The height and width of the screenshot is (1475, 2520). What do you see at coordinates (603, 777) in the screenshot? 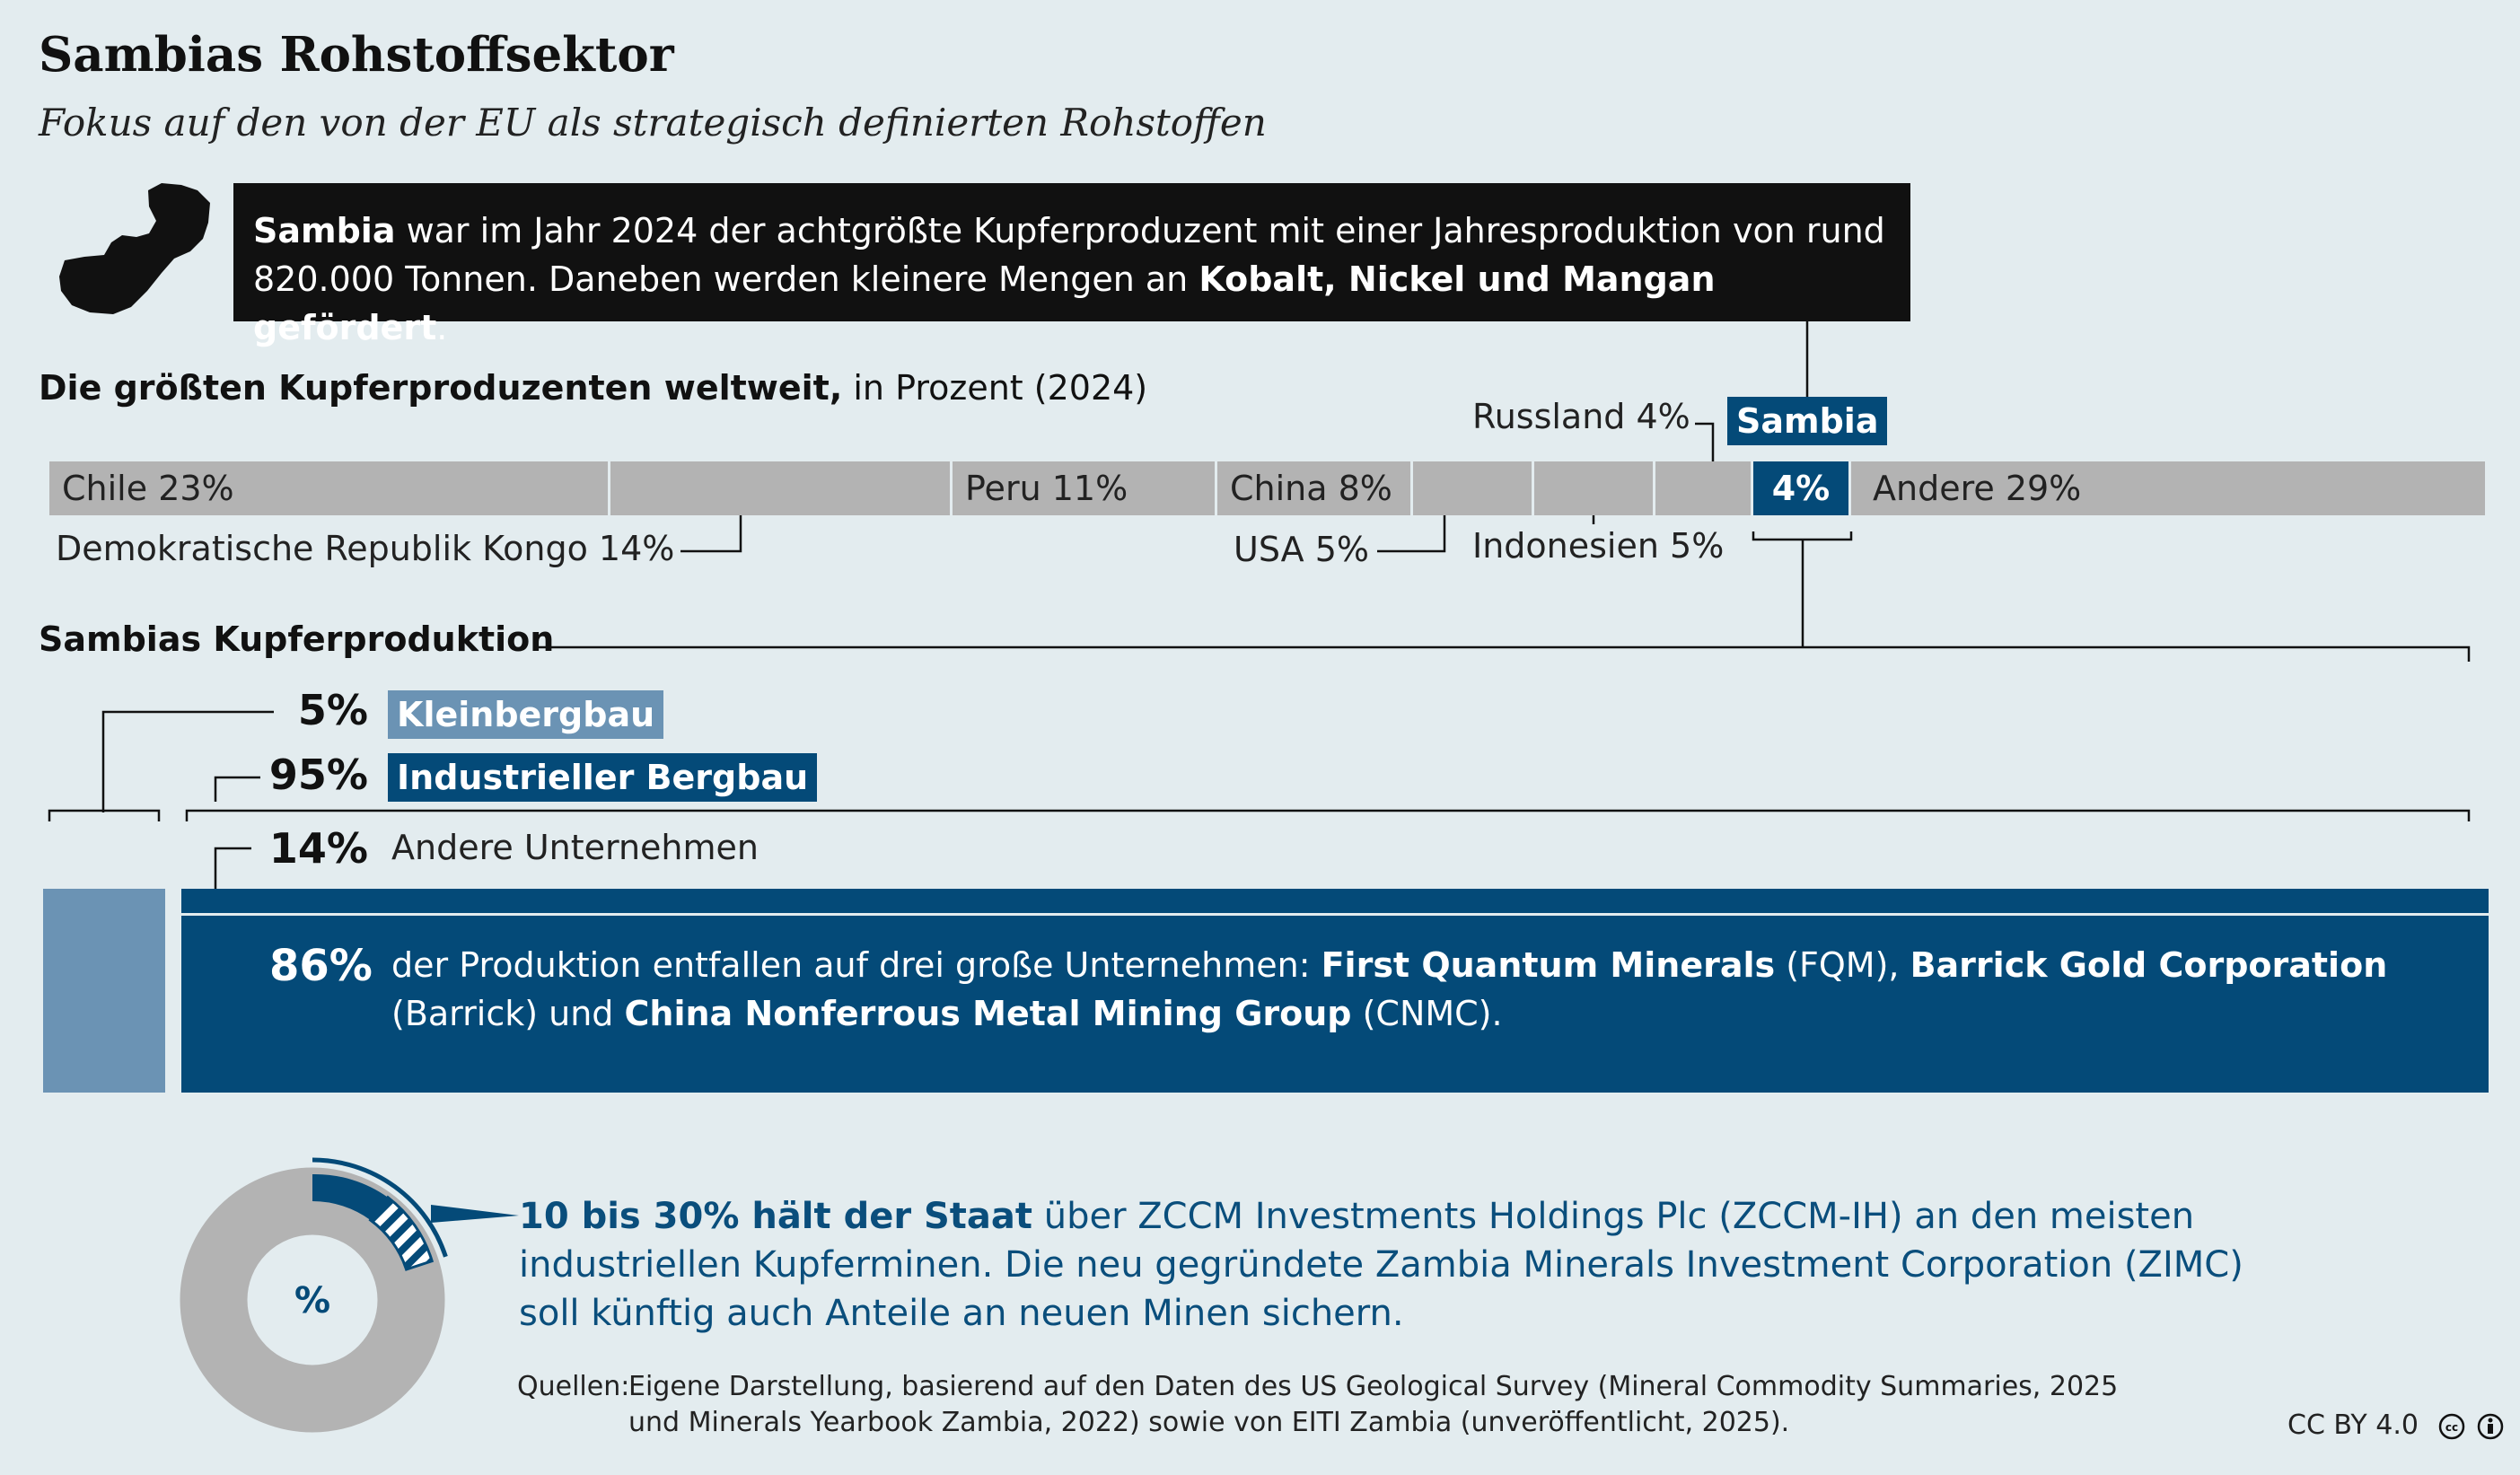
I see `industriell-tag: Industrieller Bergbau` at bounding box center [603, 777].